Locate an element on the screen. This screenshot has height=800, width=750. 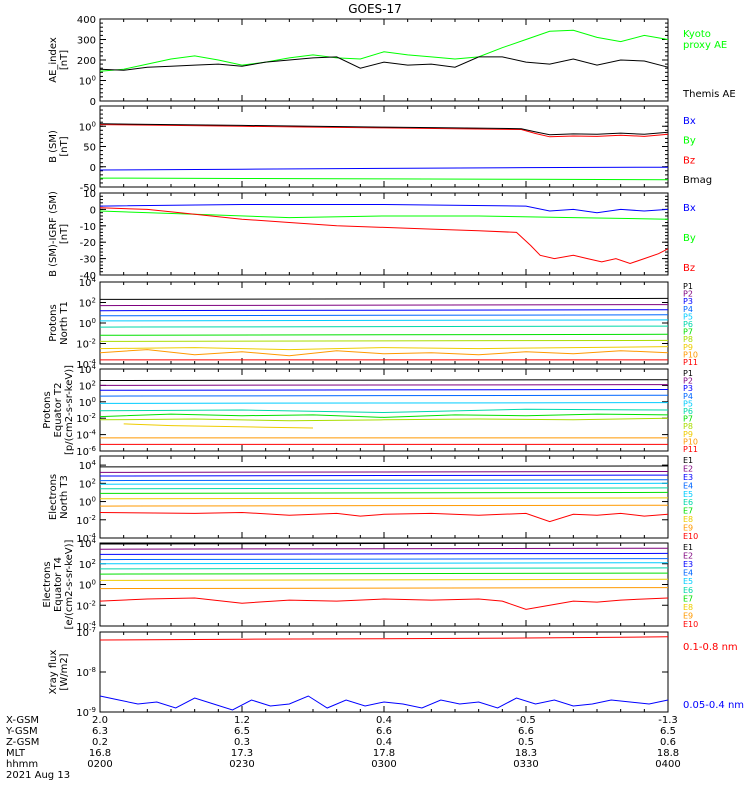
legend-label: Bx is located at coordinates (689, 121).